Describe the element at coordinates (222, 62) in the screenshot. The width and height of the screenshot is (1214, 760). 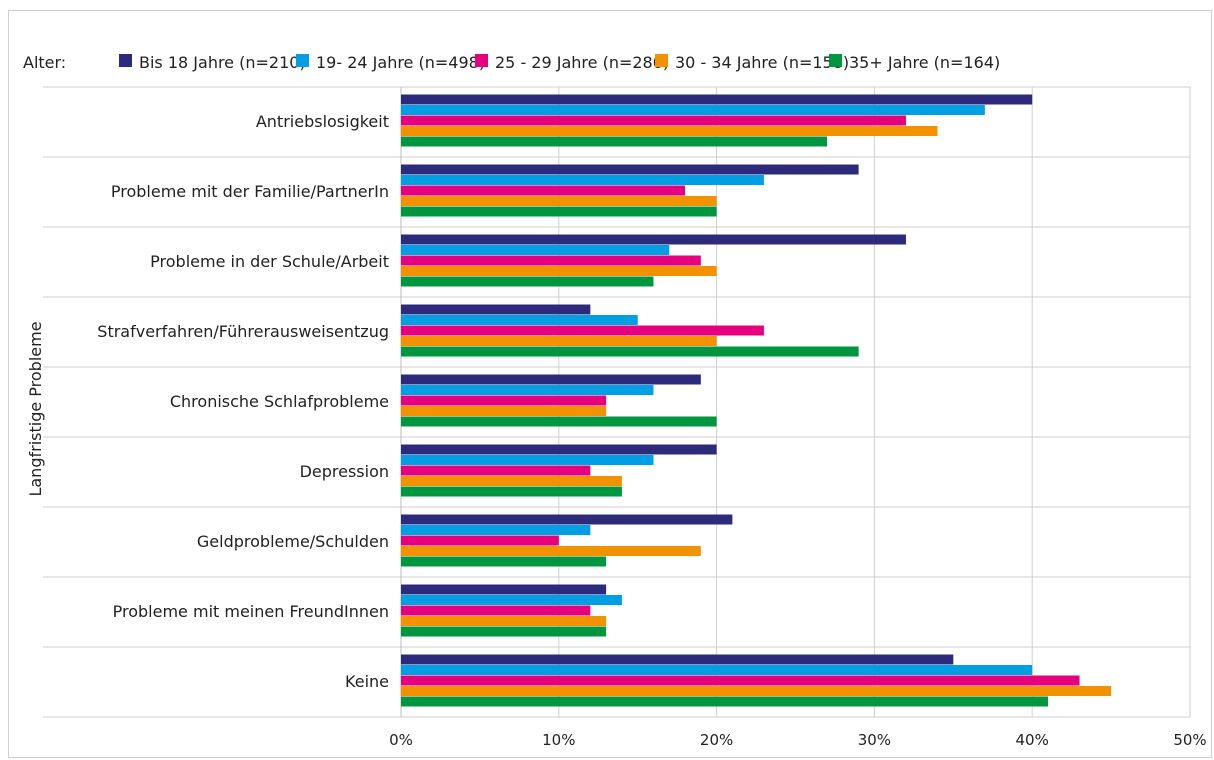
I see `legend-label: Bis 18 Jahre (n=210)` at that location.